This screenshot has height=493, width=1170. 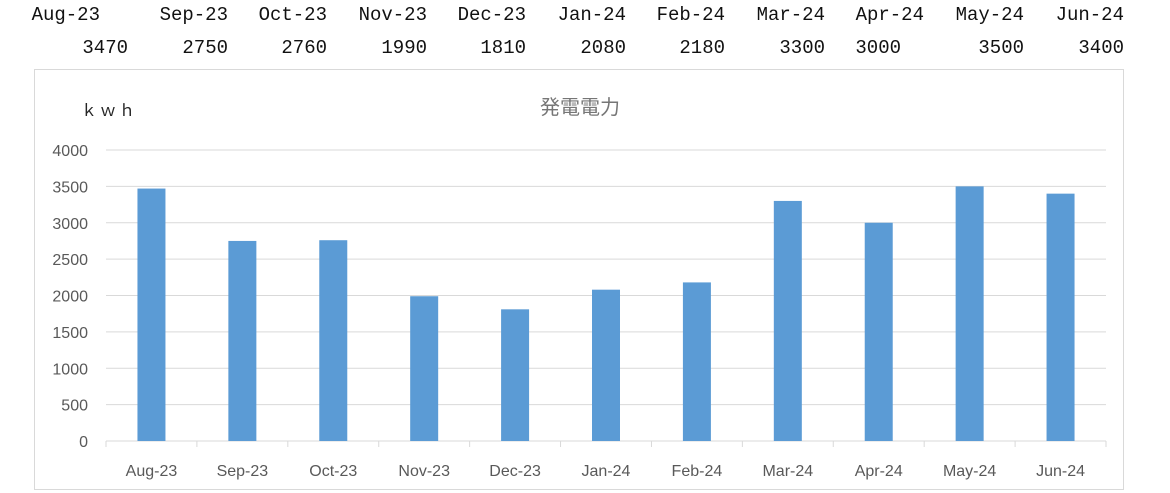 What do you see at coordinates (292, 15) in the screenshot?
I see `table-month-label: Oct-23` at bounding box center [292, 15].